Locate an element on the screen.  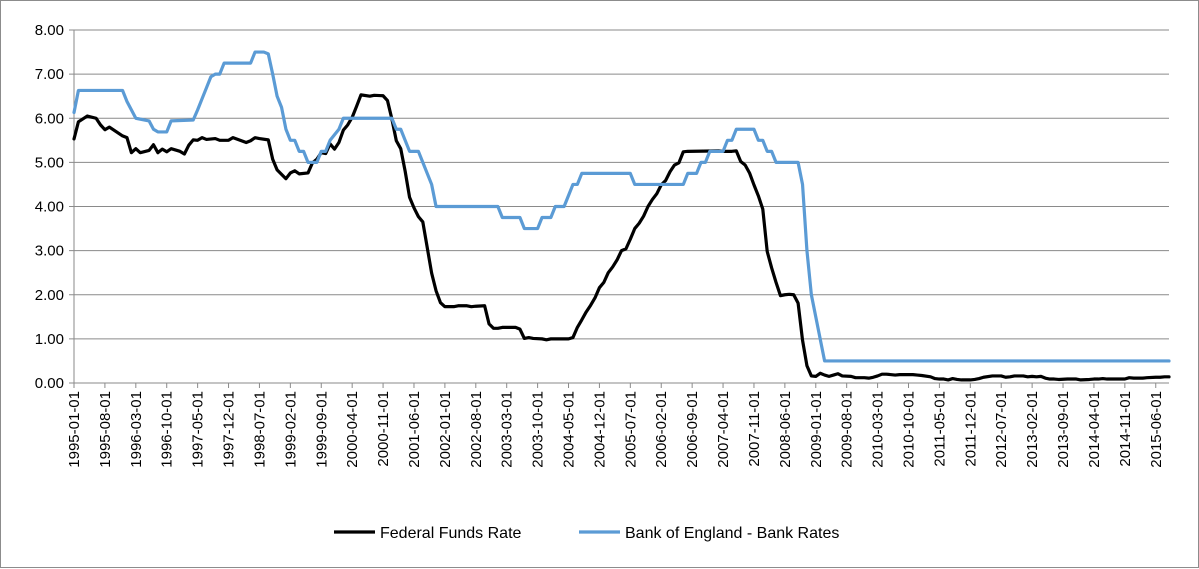
x-tick-label: 2004-05-01 is located at coordinates (569, 429).